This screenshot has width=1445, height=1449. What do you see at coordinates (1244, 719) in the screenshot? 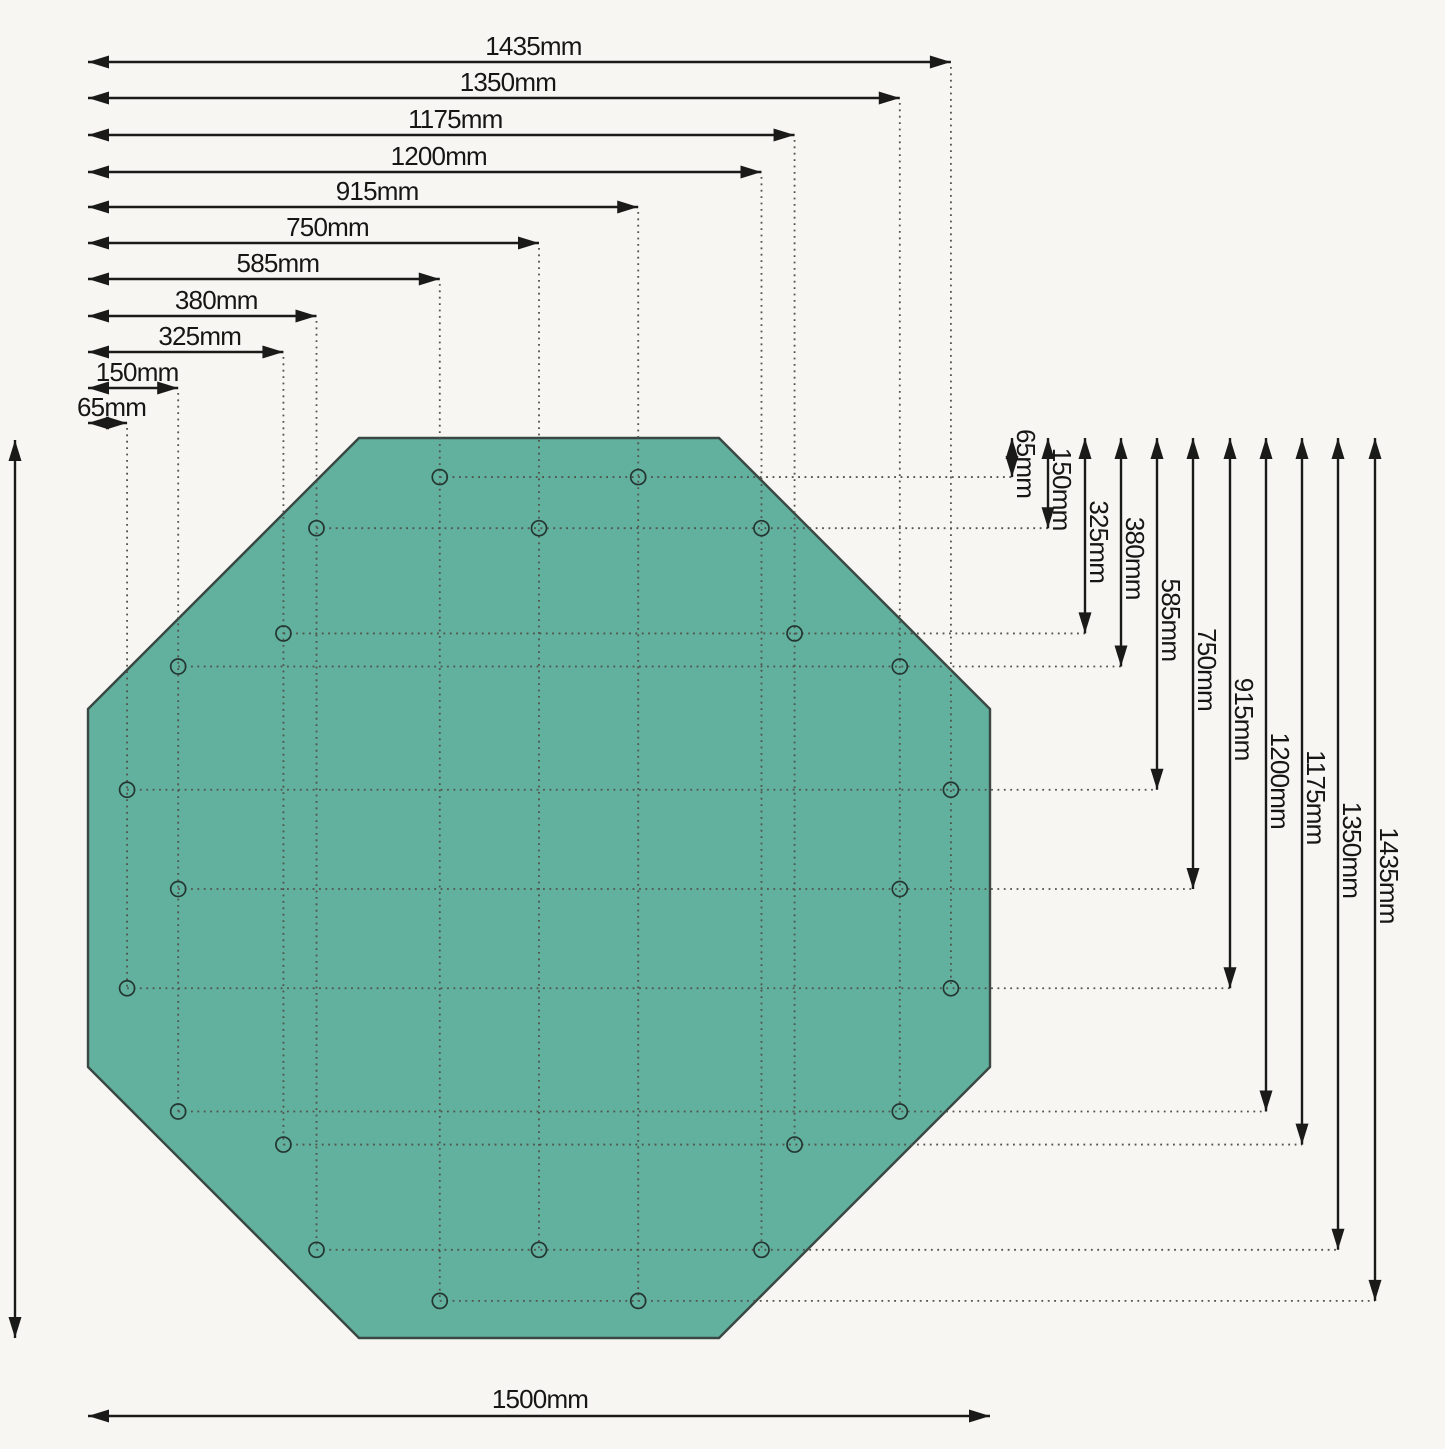
I see `right-dimension-label: 915mm` at bounding box center [1244, 719].